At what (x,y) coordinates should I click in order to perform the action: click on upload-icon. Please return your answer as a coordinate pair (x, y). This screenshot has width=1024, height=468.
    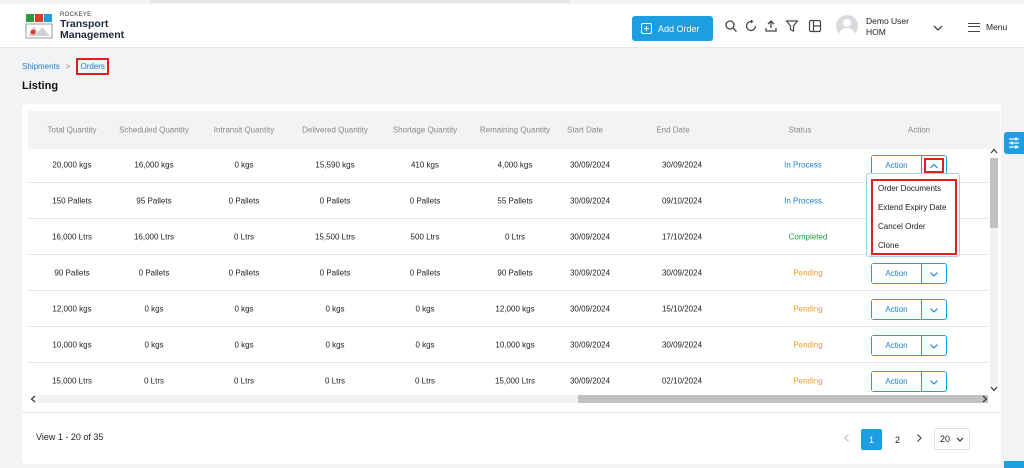
    Looking at the image, I should click on (771, 26).